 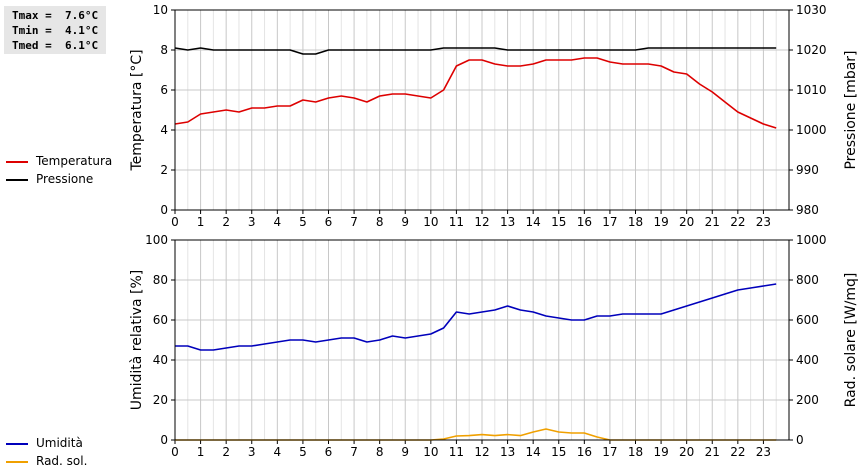 What do you see at coordinates (74, 161) in the screenshot?
I see `legend-label-temperatura: Temperatura` at bounding box center [74, 161].